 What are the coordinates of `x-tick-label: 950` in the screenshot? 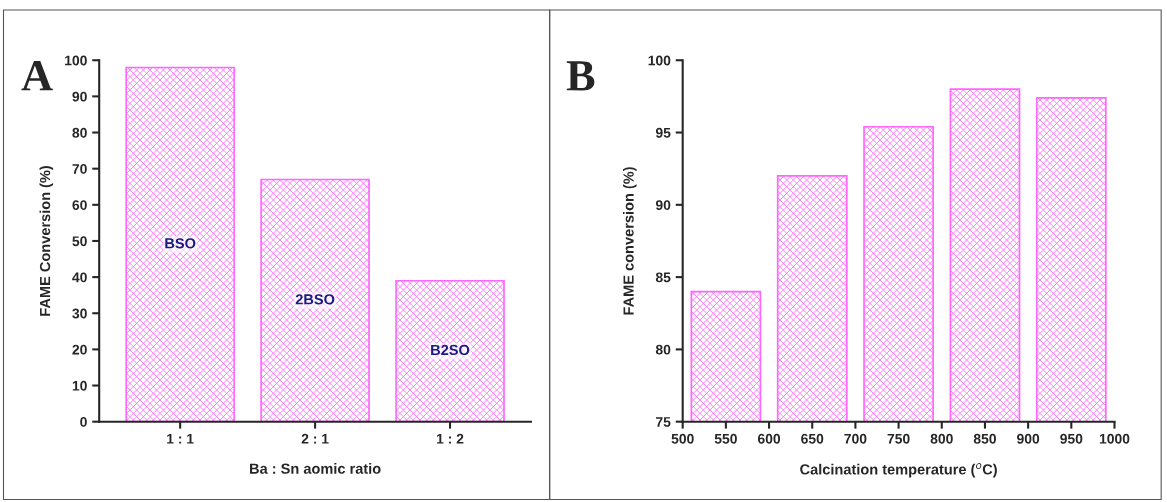 It's located at (1071, 438).